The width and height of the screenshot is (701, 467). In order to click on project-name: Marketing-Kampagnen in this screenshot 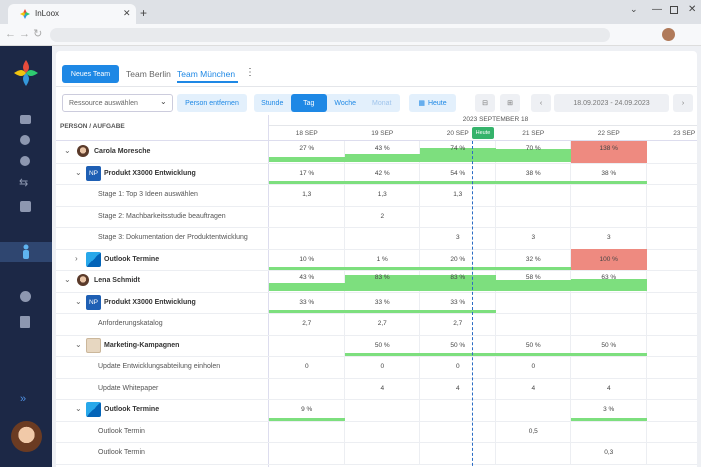, I will do `click(142, 345)`.